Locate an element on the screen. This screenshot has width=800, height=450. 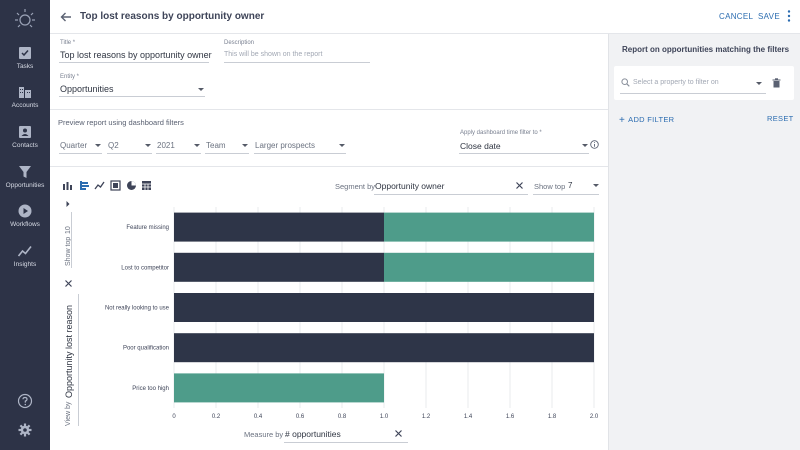
bar-chart-icon is located at coordinates (67, 185).